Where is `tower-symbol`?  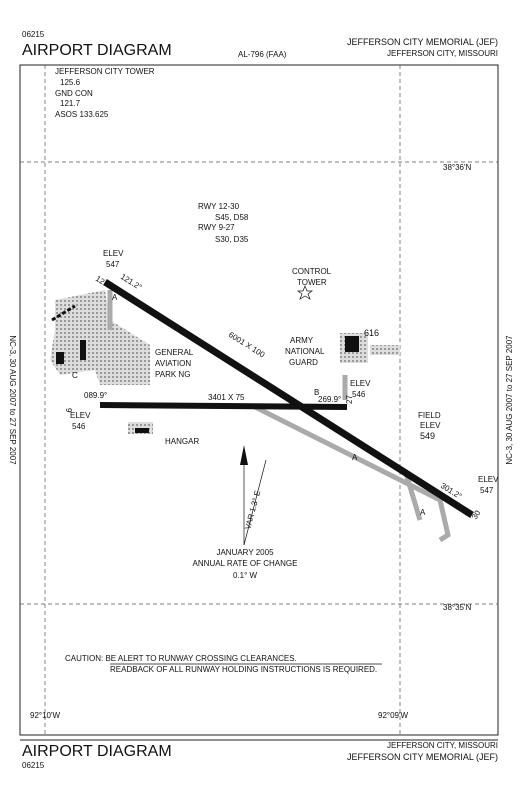 tower-symbol is located at coordinates (305, 292).